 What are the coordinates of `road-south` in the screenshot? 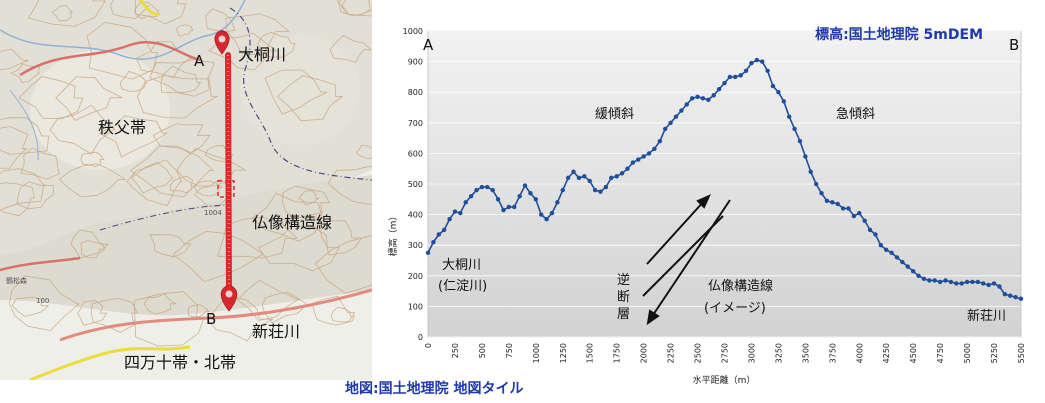 It's located at (215, 315).